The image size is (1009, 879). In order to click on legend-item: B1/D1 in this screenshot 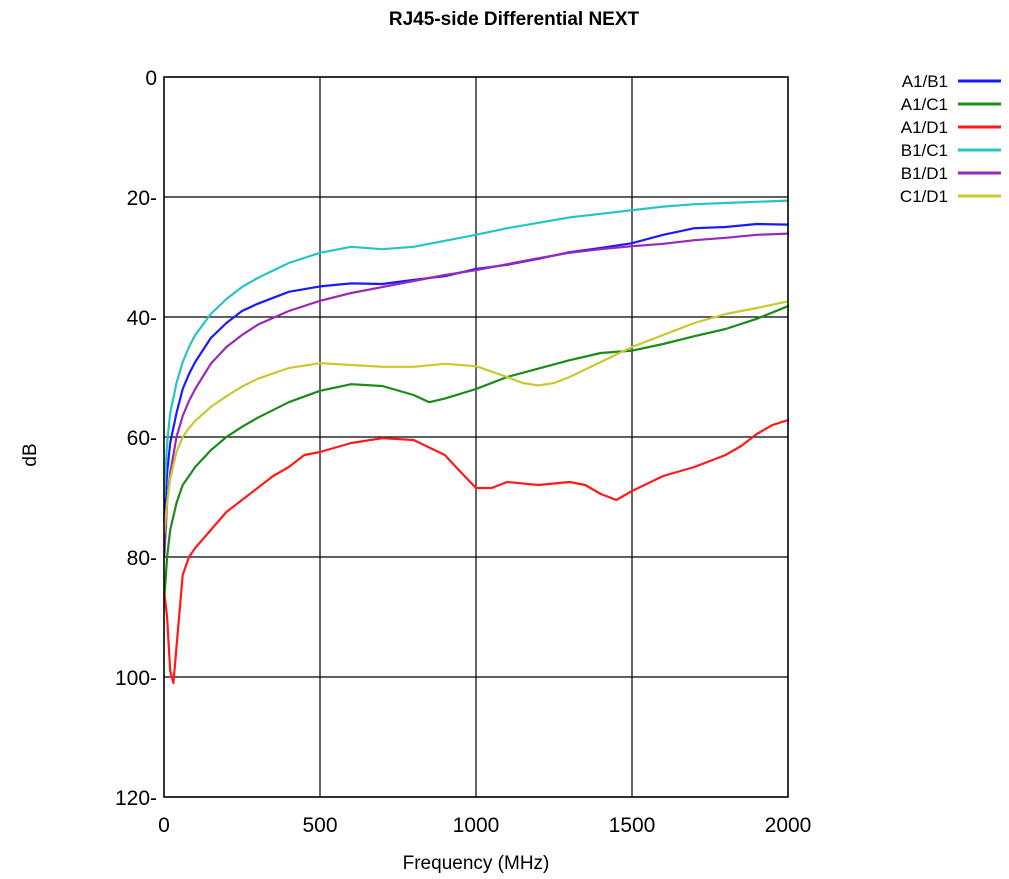, I will do `click(951, 173)`.